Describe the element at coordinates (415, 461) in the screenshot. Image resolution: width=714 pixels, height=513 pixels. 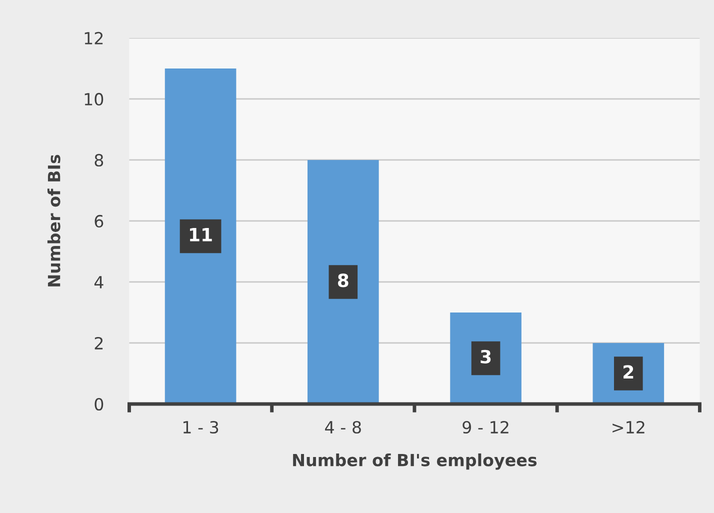
I see `x-axis-title: Number of BI's employees` at that location.